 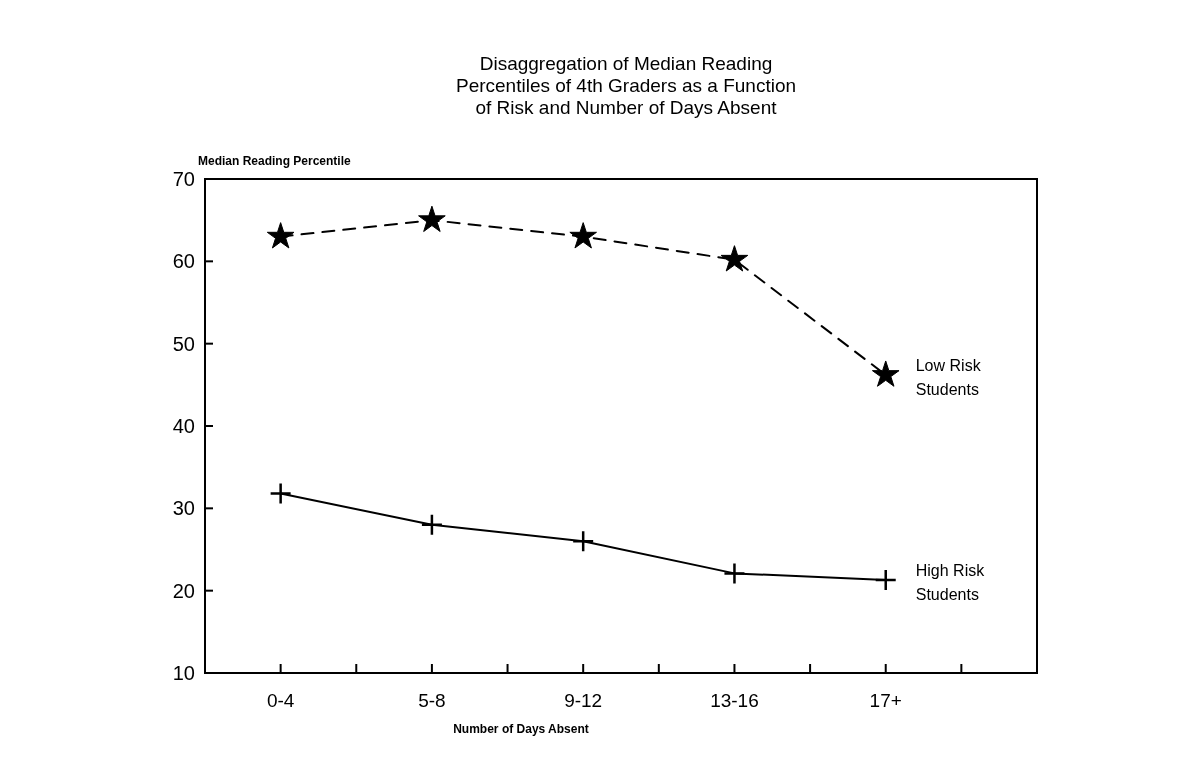 What do you see at coordinates (521, 729) in the screenshot?
I see `x-axis-title: Number of Days Absent` at bounding box center [521, 729].